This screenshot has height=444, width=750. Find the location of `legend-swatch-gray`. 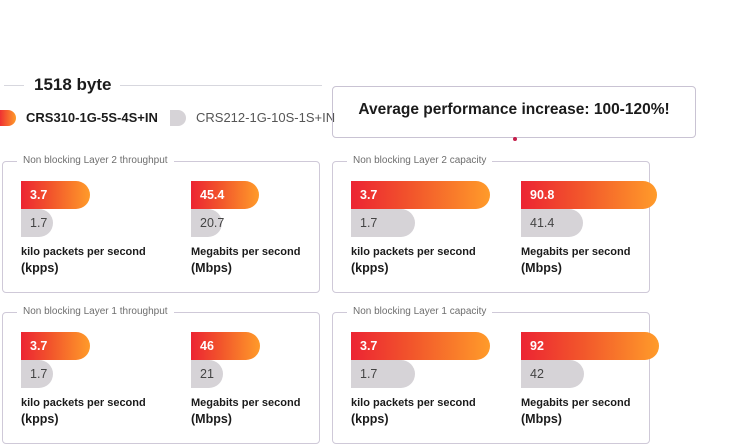

legend-swatch-gray is located at coordinates (178, 118).